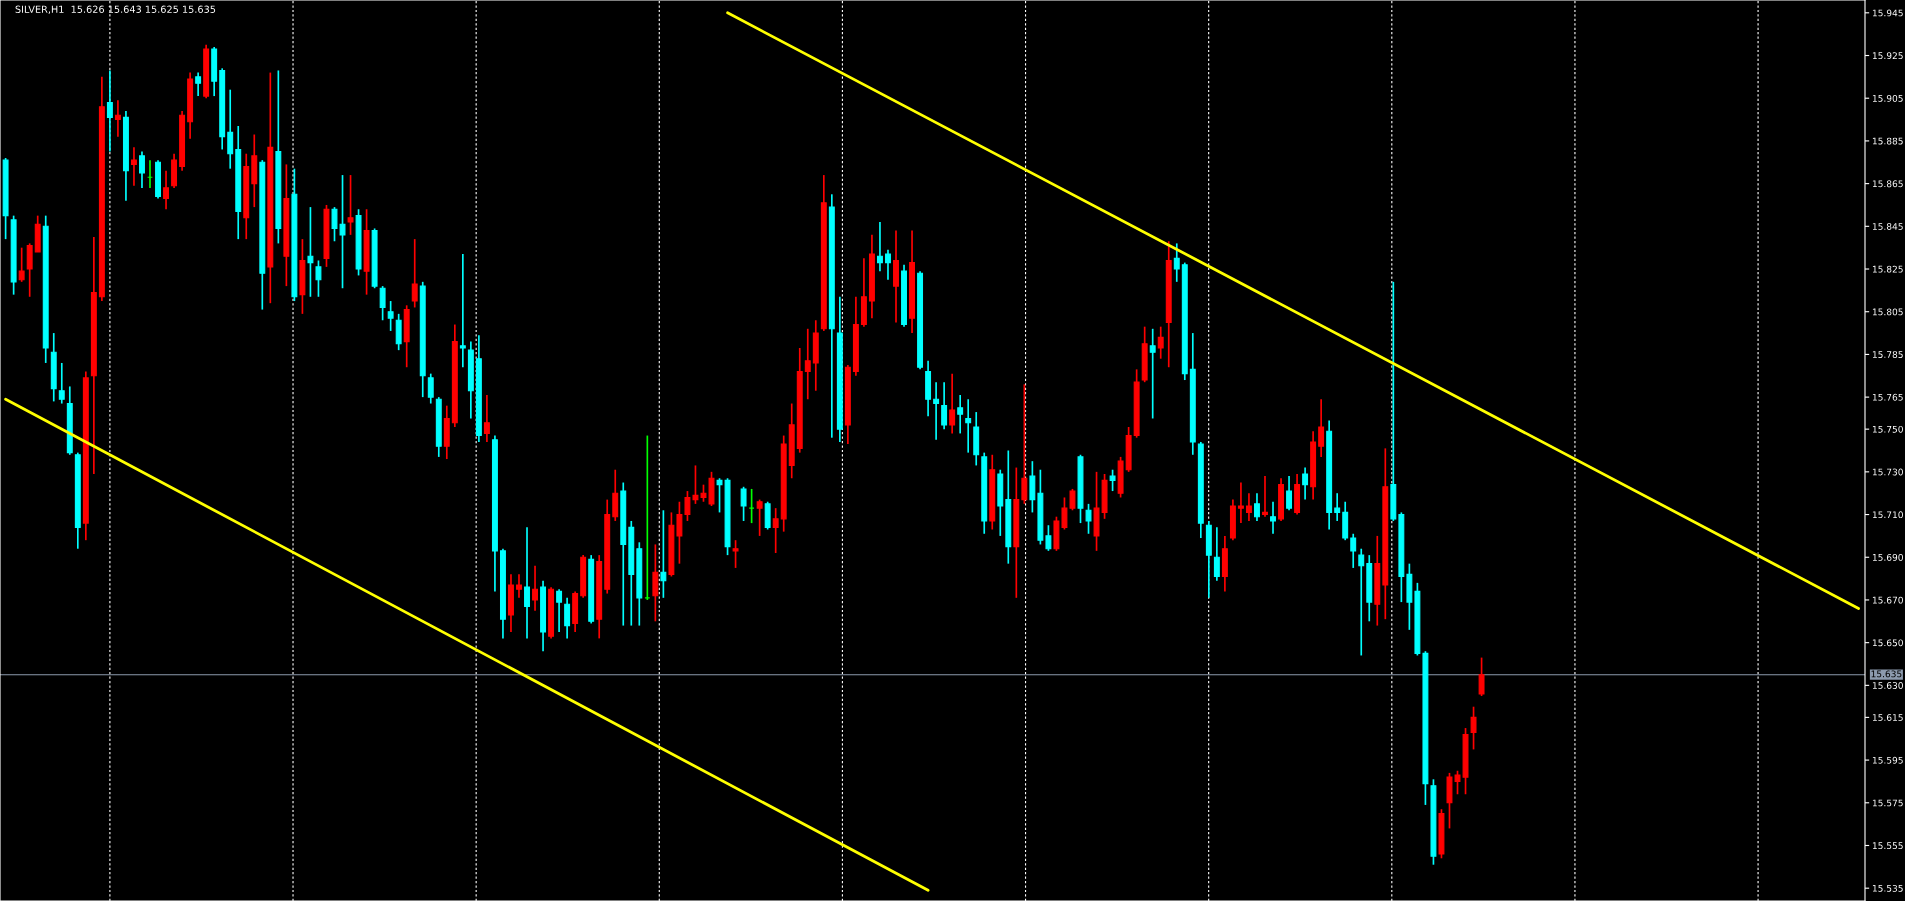 This screenshot has height=901, width=1905. Describe the element at coordinates (1887, 13) in the screenshot. I see `y-tick-label: 15.945` at that location.